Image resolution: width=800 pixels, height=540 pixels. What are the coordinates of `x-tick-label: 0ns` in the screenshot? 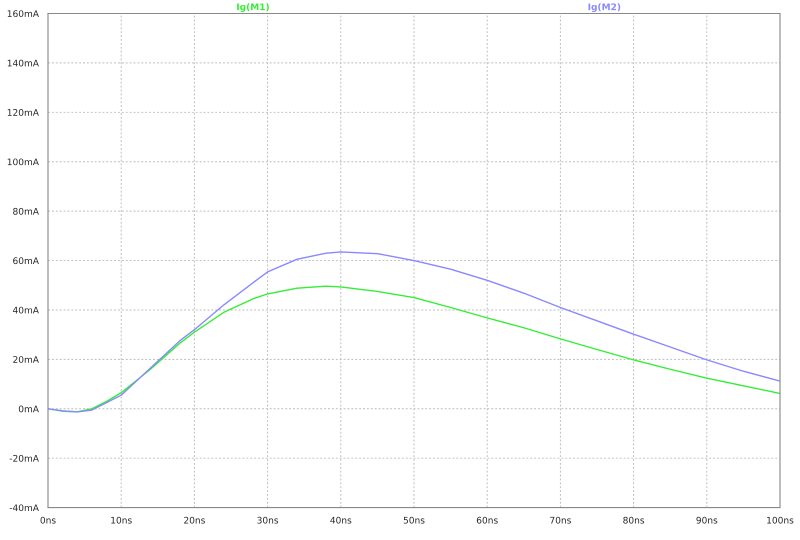 It's located at (48, 520).